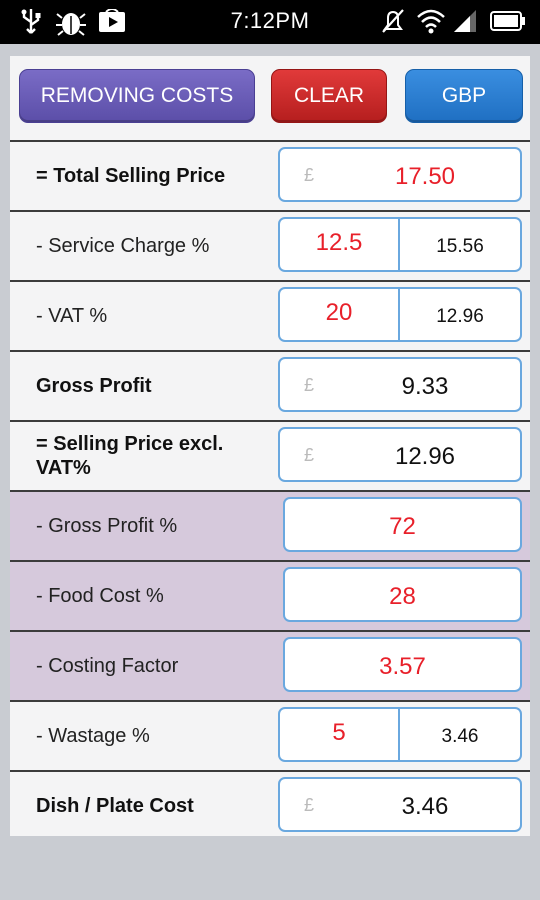 This screenshot has height=900, width=540. I want to click on row-food-cost-percent: - Food Cost % 28, so click(270, 595).